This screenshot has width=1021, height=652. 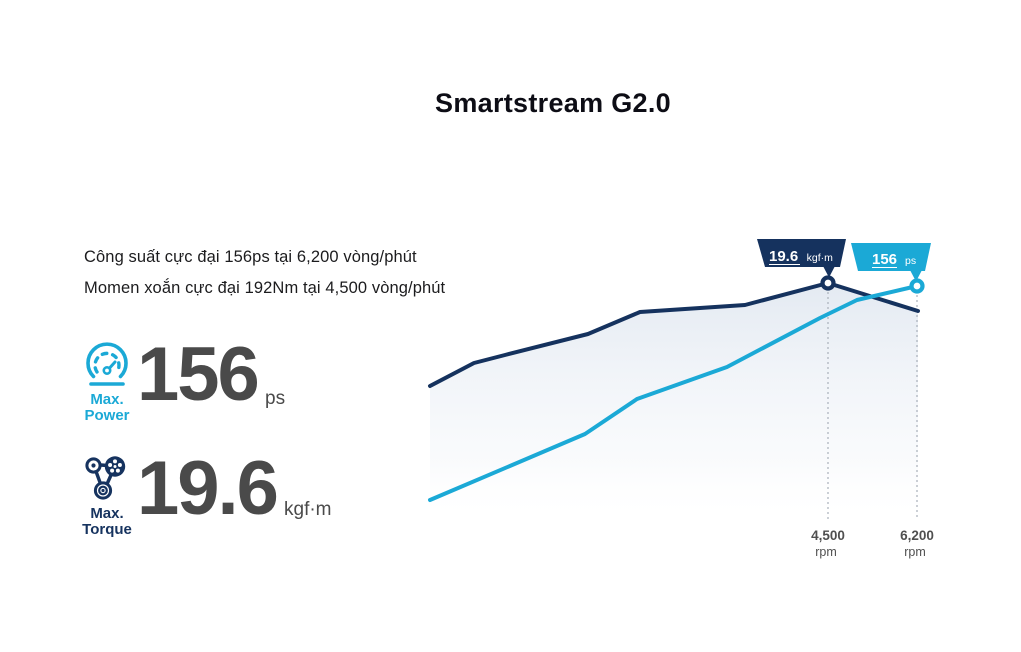 I want to click on power-peak-badge: 156 ps, so click(x=891, y=262).